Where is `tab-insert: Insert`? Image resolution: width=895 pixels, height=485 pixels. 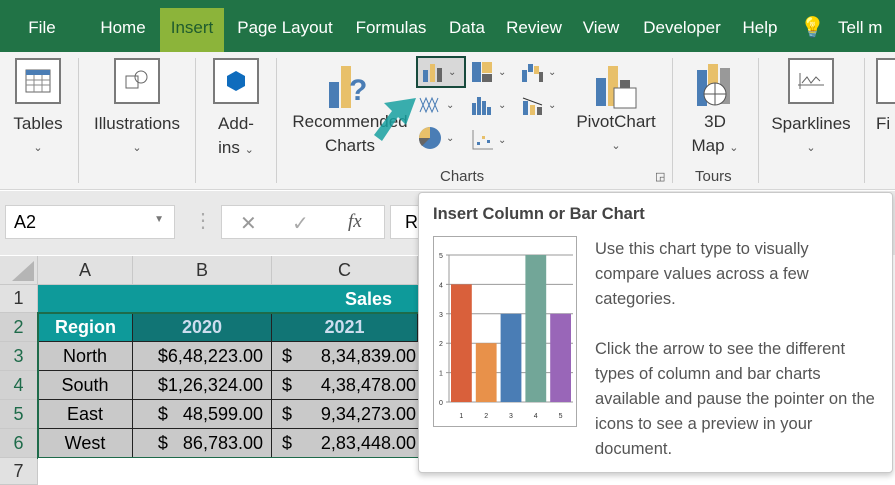
tab-insert: Insert is located at coordinates (192, 30).